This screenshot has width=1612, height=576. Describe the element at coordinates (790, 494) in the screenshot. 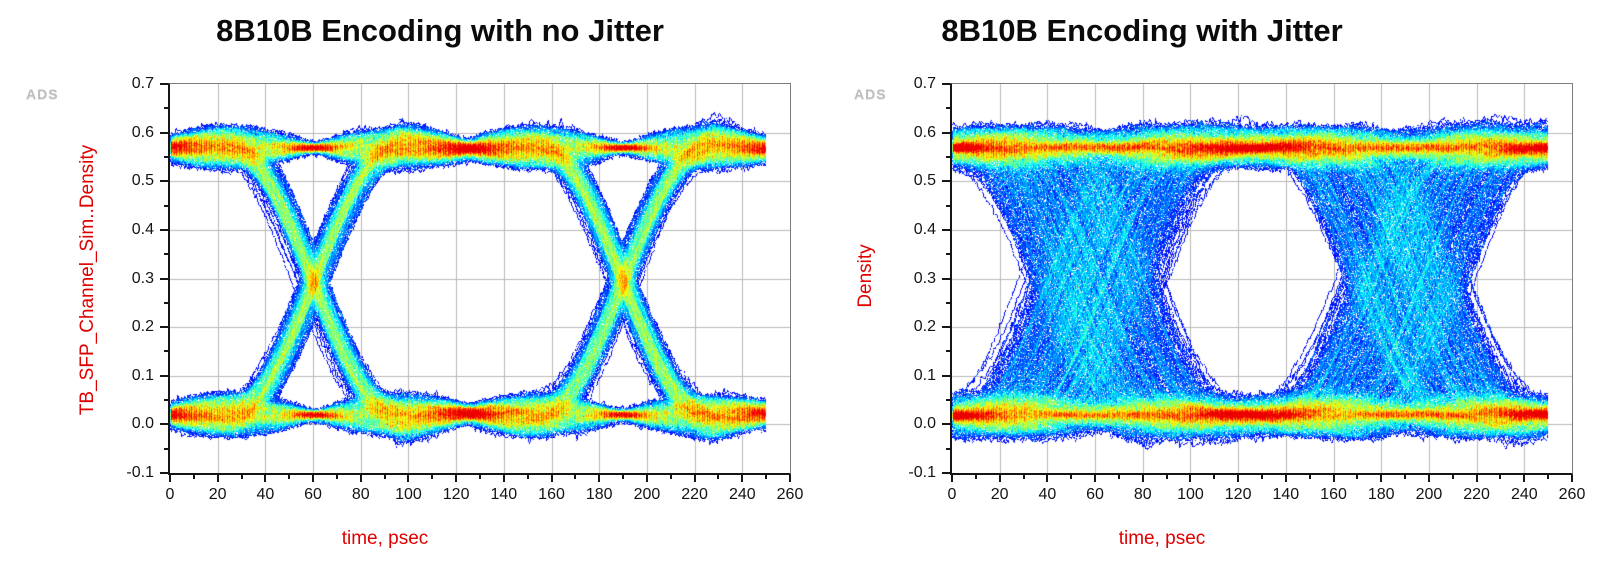

I see `x-tick-label: 260` at that location.